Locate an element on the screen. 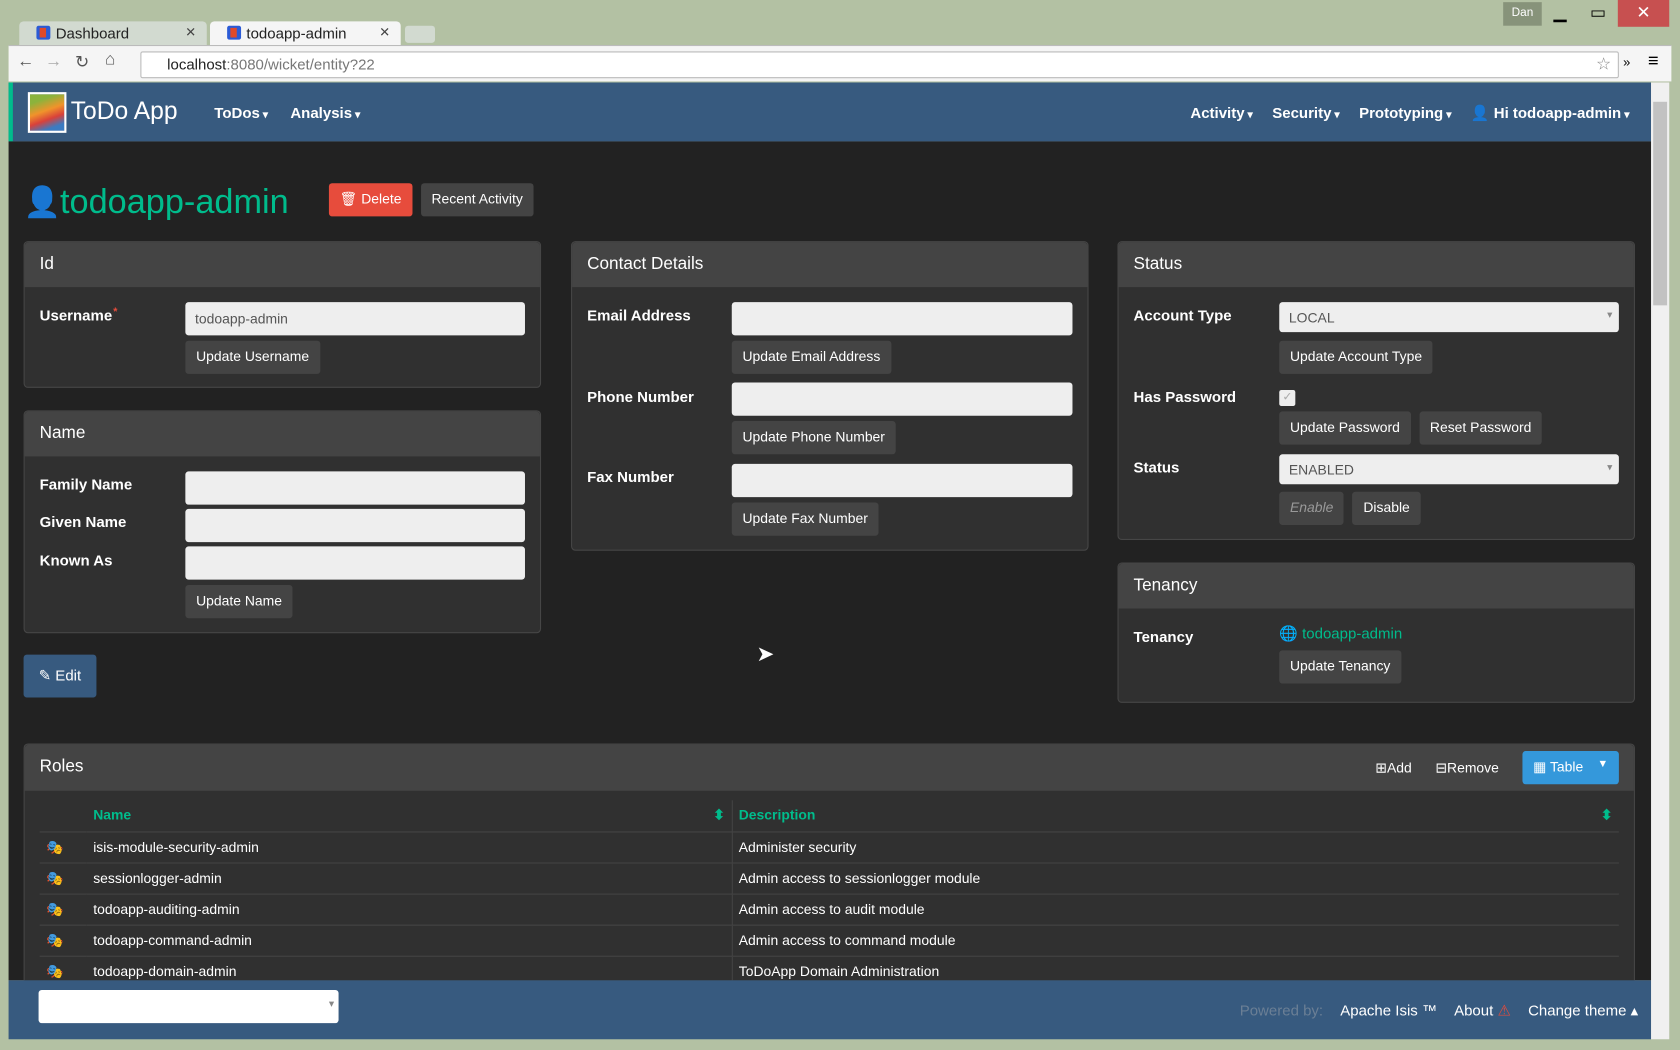  scrollbar is located at coordinates (1660, 561).